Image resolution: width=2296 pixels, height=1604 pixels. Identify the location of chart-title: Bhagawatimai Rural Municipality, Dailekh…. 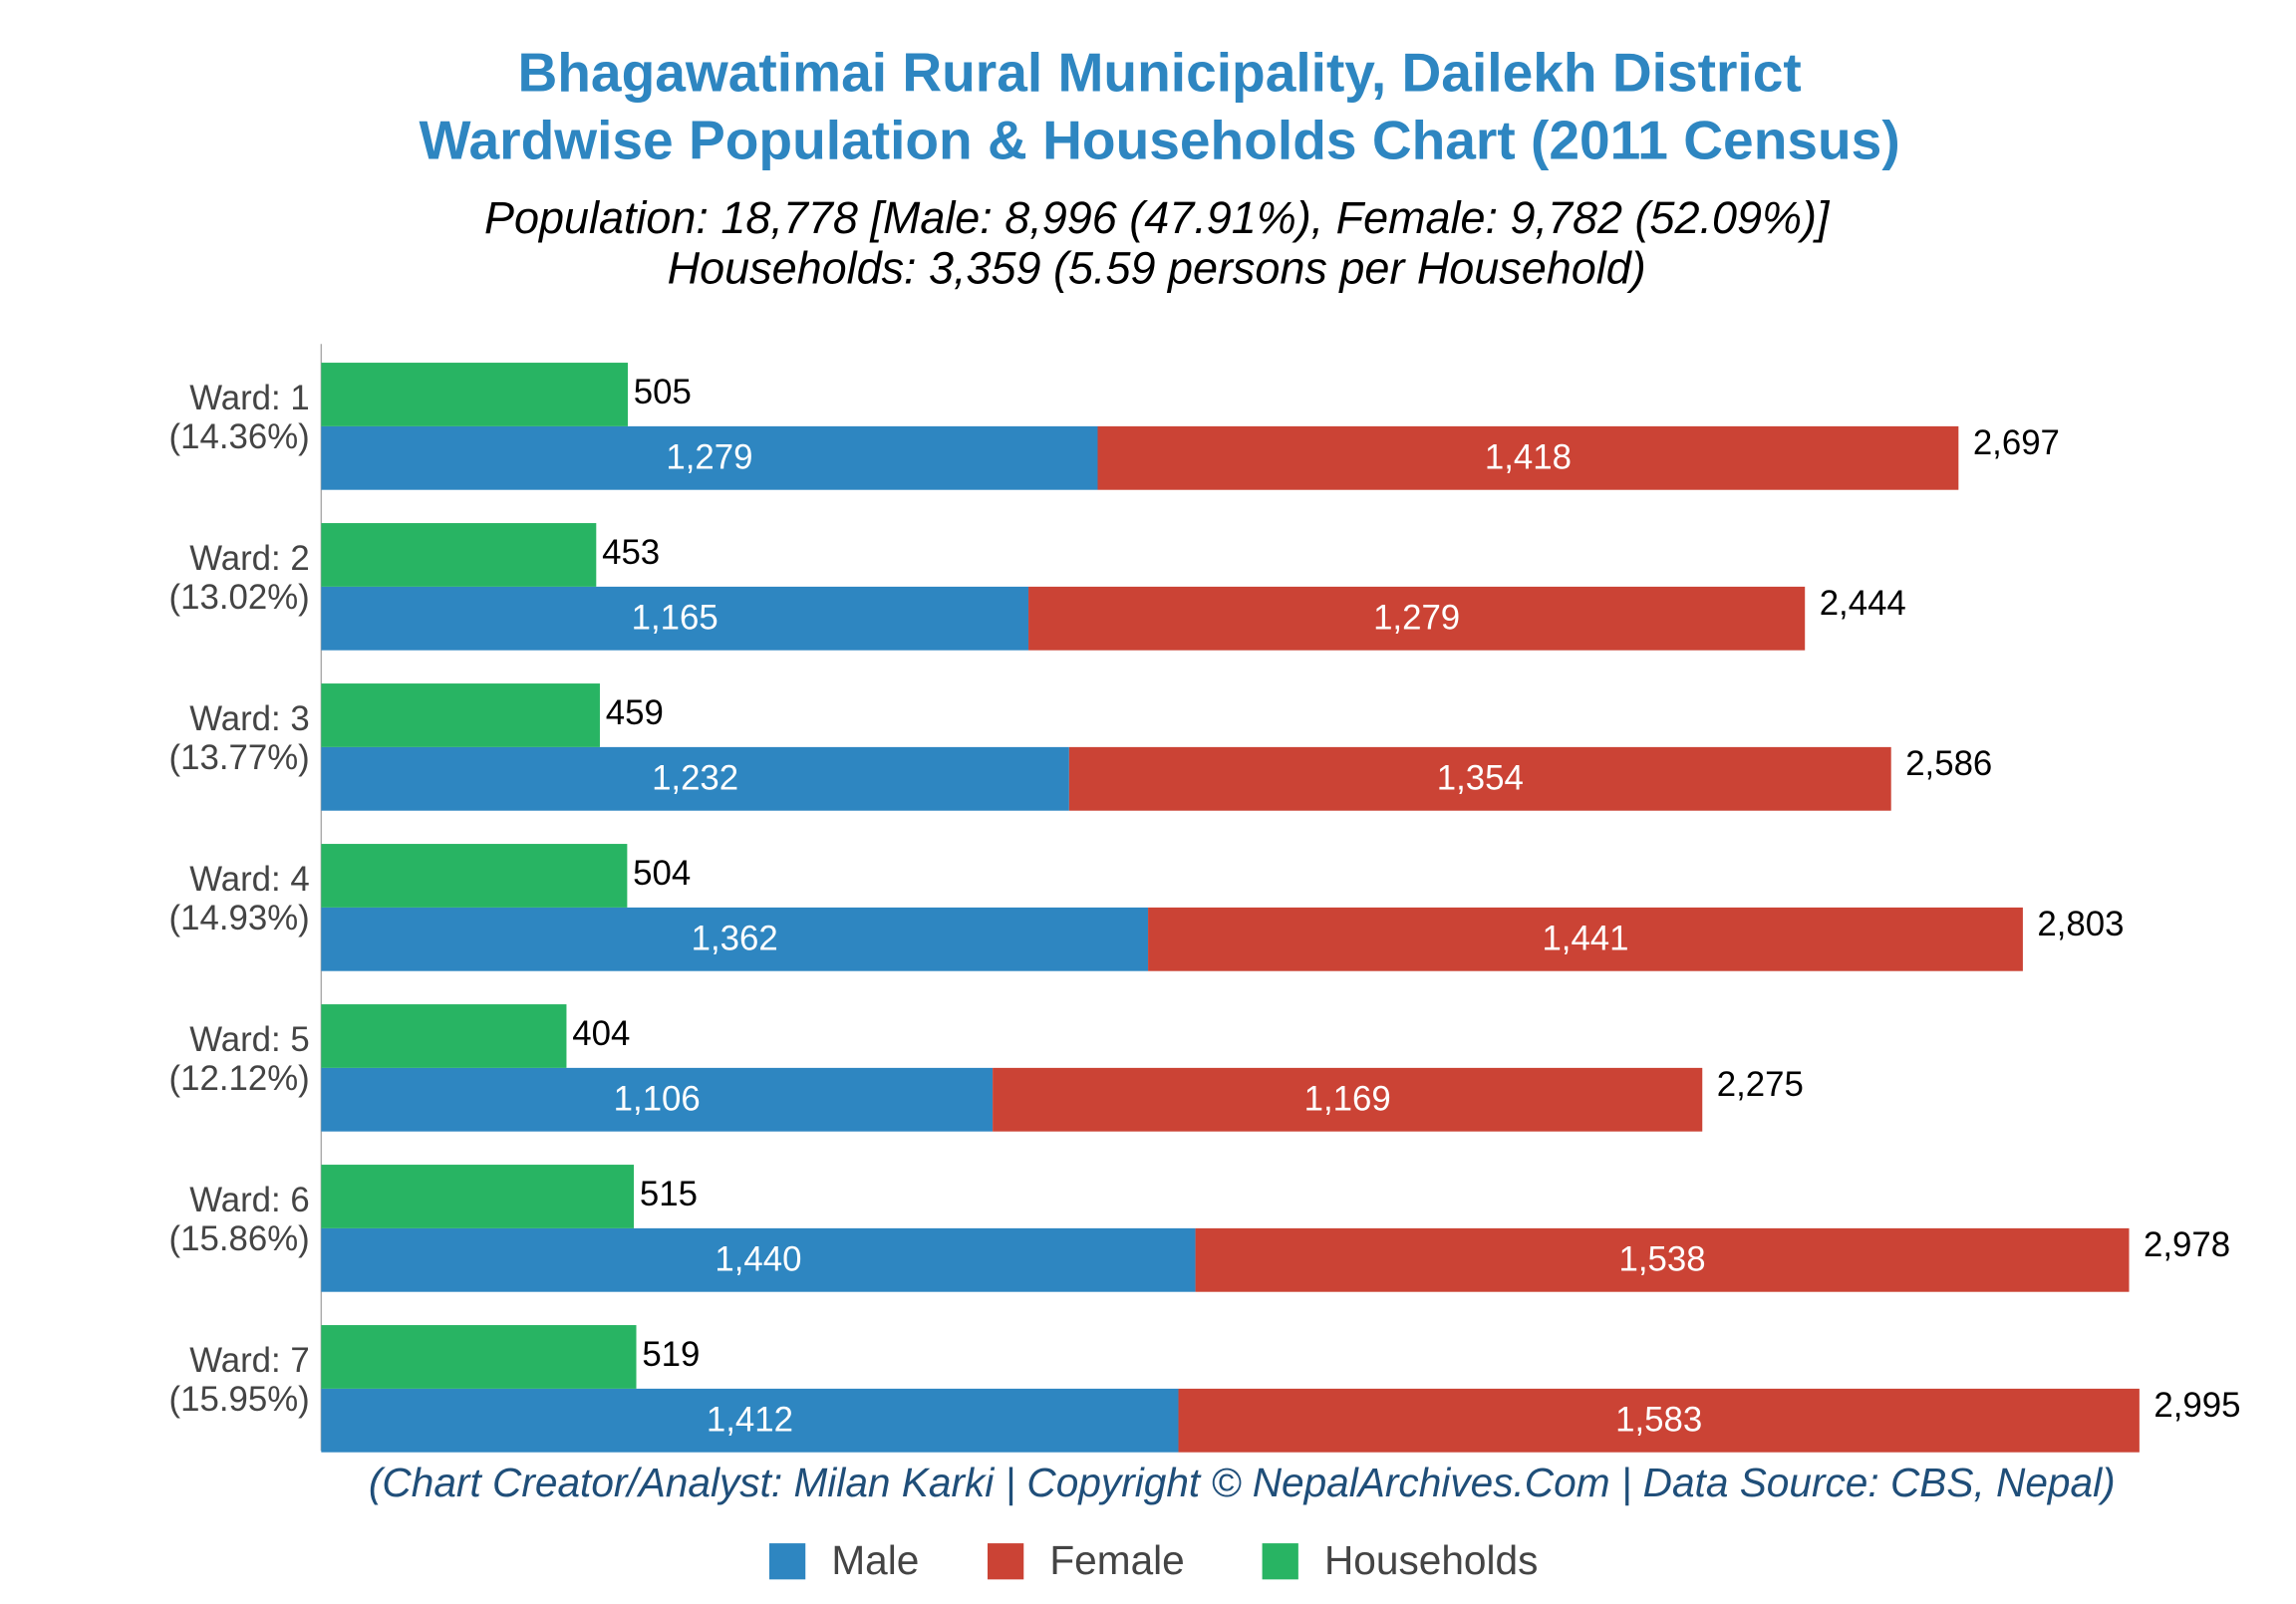
(1159, 72).